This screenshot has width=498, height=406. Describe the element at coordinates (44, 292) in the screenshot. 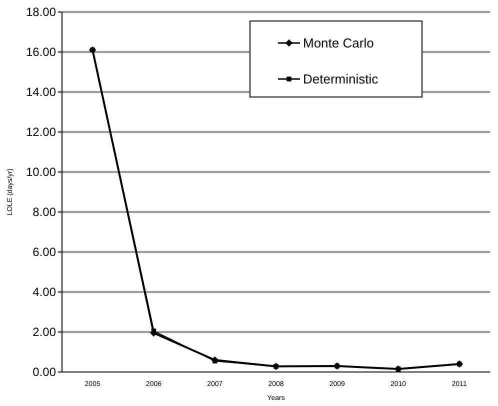

I see `y-tick-label: 4.00` at that location.